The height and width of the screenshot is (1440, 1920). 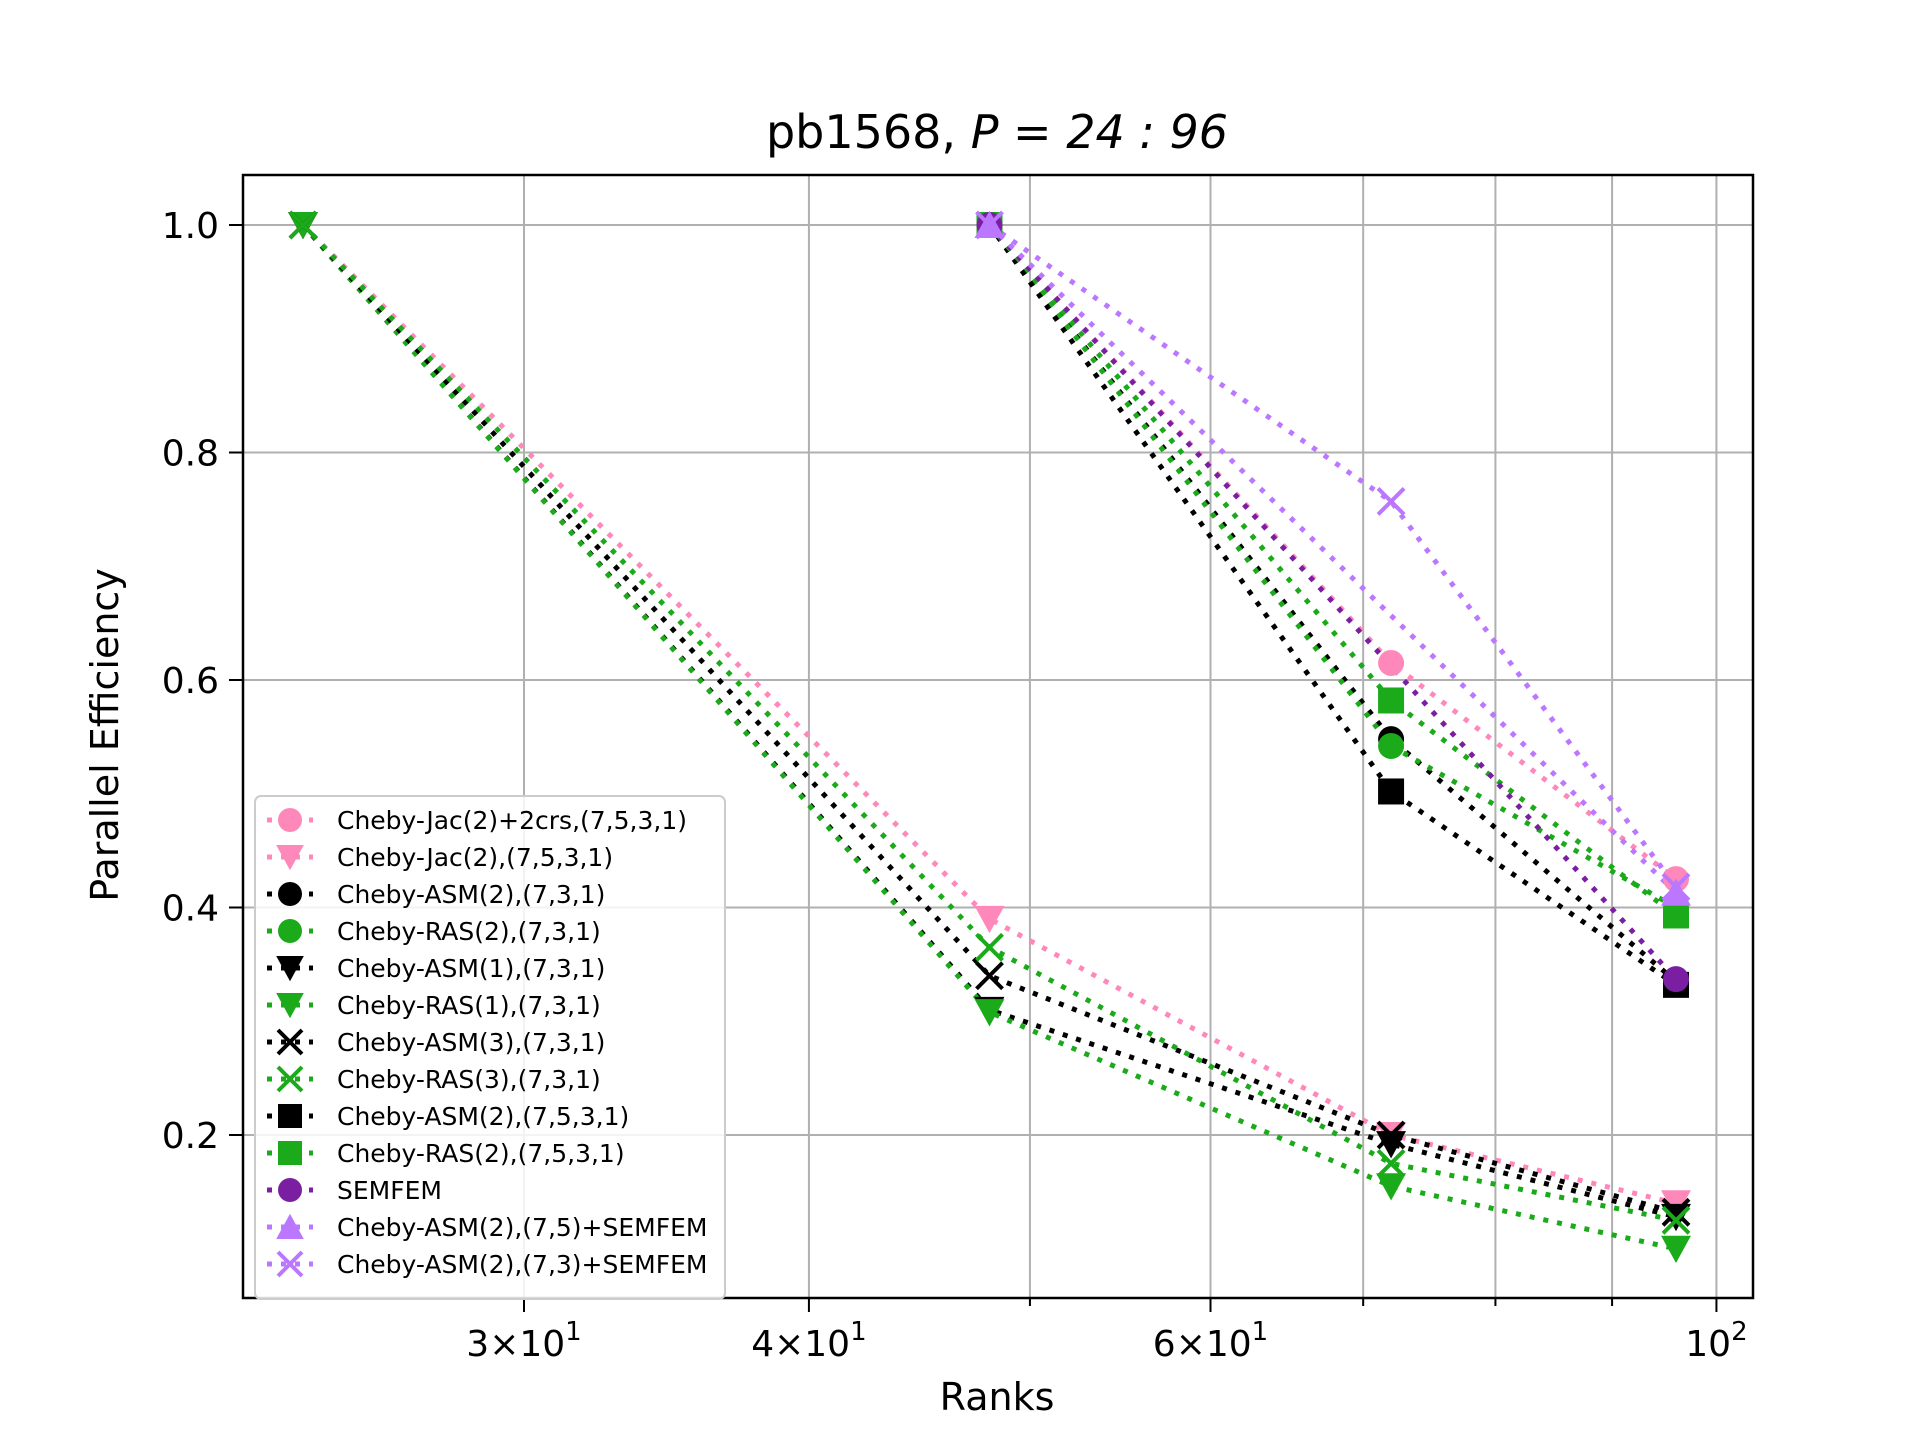 I want to click on legend-label: Cheby-Jac(2)+2crs,(7,5,3,1), so click(x=512, y=820).